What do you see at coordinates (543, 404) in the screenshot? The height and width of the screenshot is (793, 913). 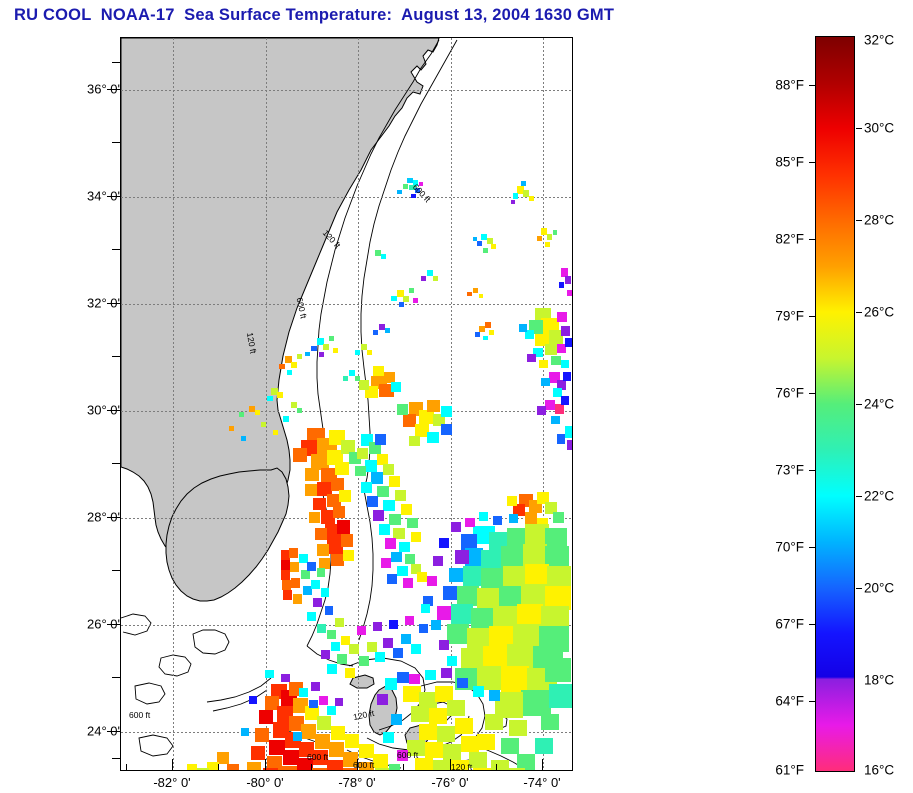 I see `gridline-lon--74` at bounding box center [543, 404].